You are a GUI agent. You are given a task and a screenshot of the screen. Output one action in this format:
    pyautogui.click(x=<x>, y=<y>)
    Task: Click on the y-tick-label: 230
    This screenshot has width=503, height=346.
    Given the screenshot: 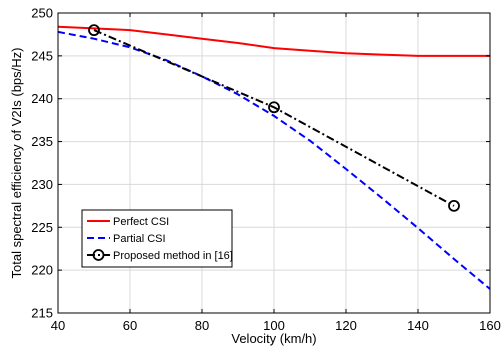 What is the action you would take?
    pyautogui.click(x=42, y=184)
    